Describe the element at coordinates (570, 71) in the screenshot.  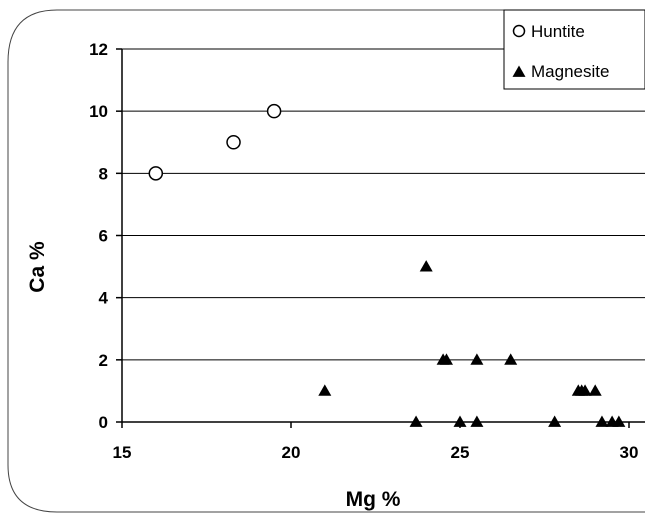
I see `legend-label: Magnesite` at that location.